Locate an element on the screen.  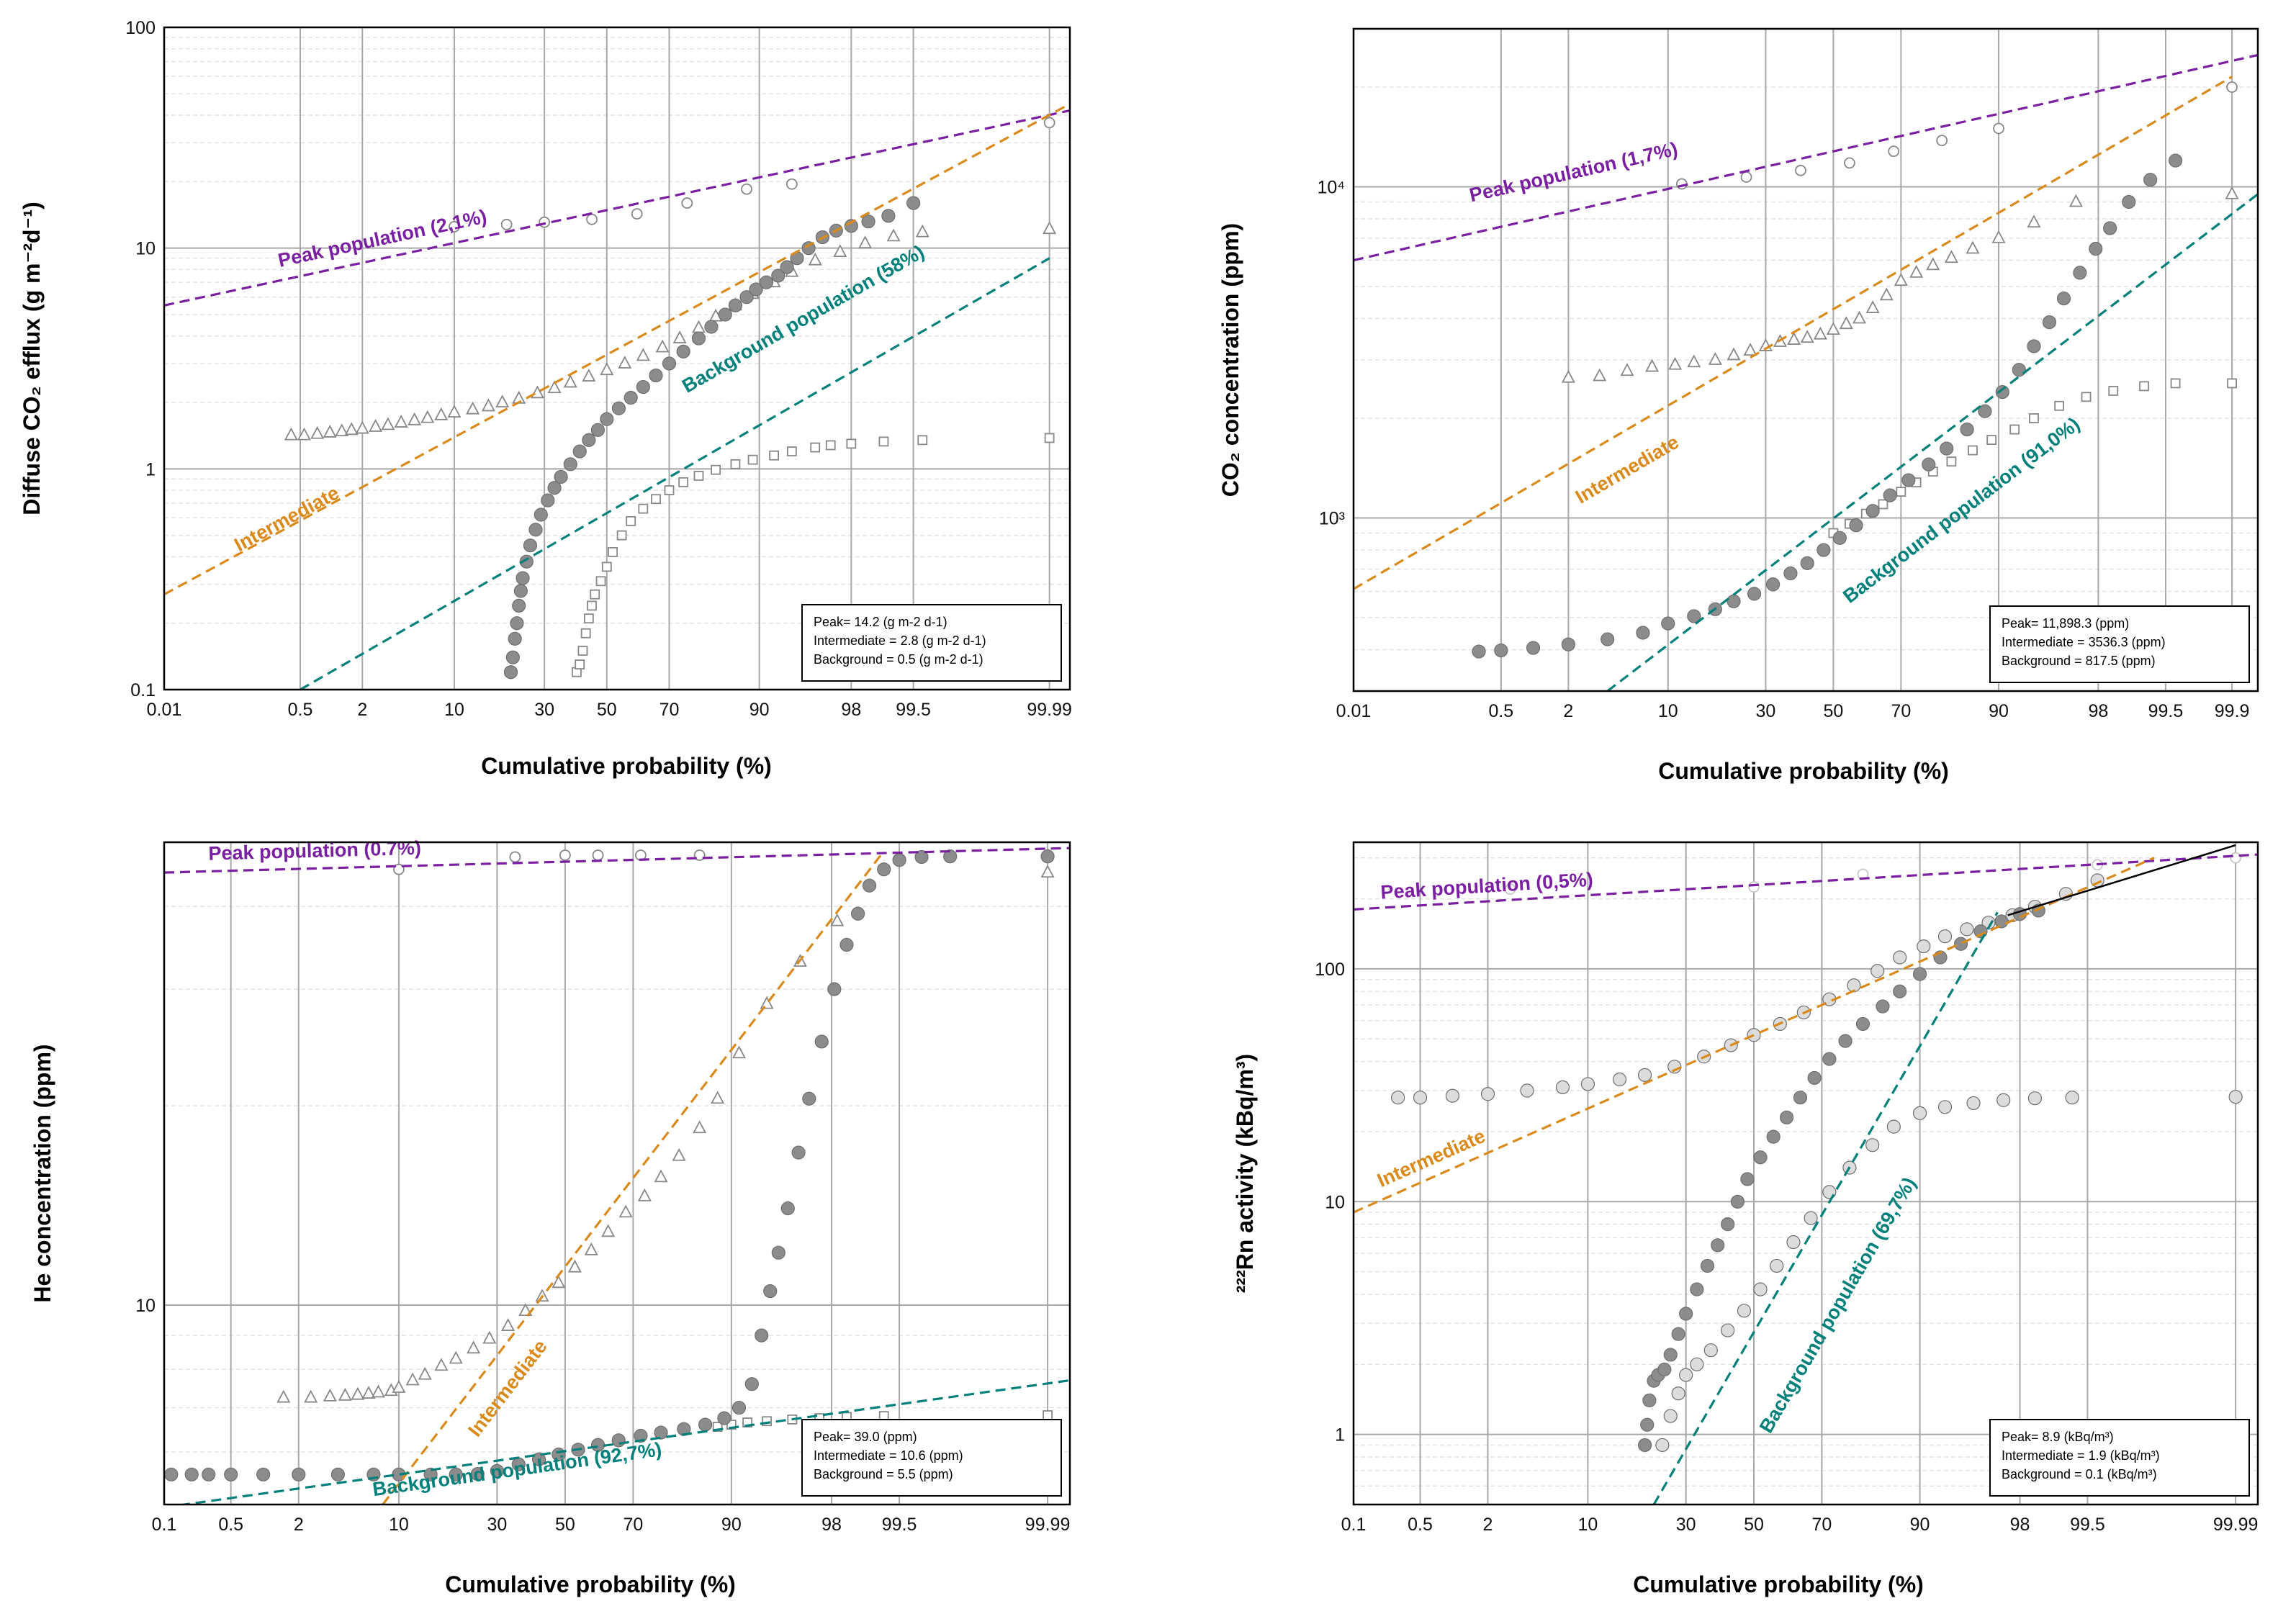
legend-entry: Background = 0.5 (g m-2 d-1) is located at coordinates (898, 659).